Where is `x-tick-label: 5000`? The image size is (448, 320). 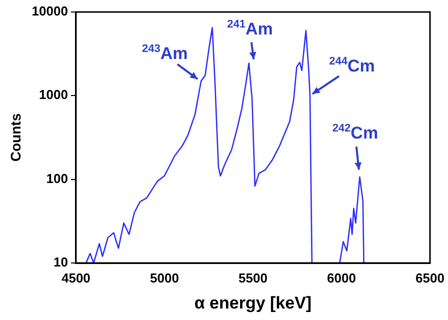 x-tick-label: 5000 is located at coordinates (164, 278).